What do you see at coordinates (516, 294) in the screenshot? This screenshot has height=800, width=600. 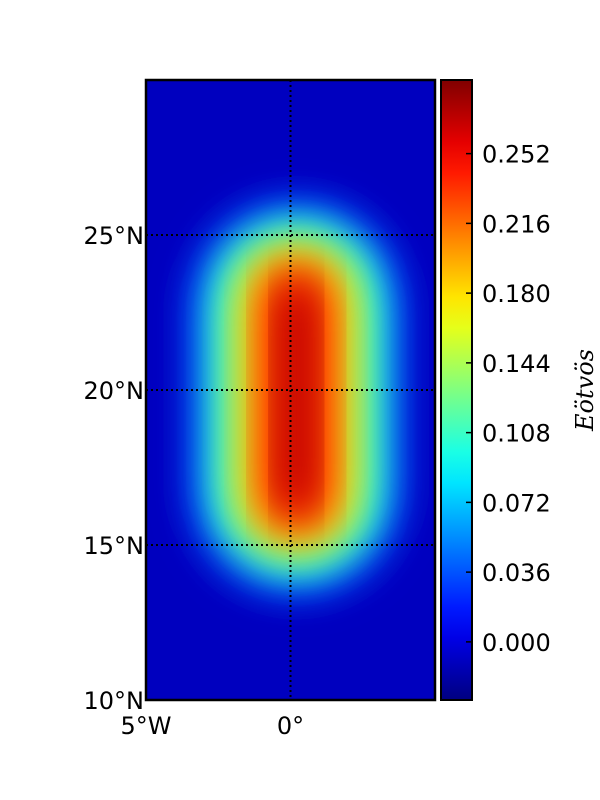 I see `colorbar-tick-label: 0.180` at bounding box center [516, 294].